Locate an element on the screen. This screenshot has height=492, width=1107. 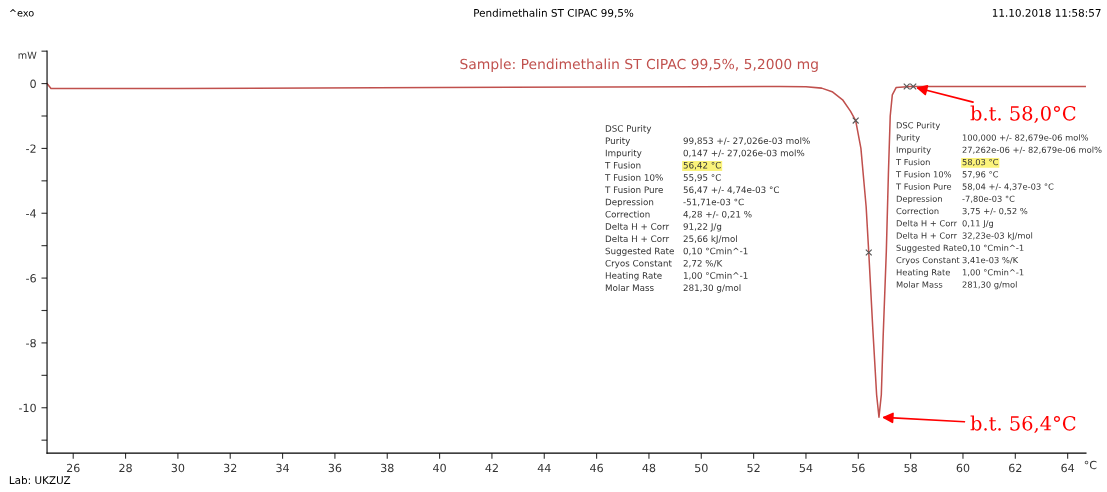
x-tick-label: 64 is located at coordinates (1068, 468).